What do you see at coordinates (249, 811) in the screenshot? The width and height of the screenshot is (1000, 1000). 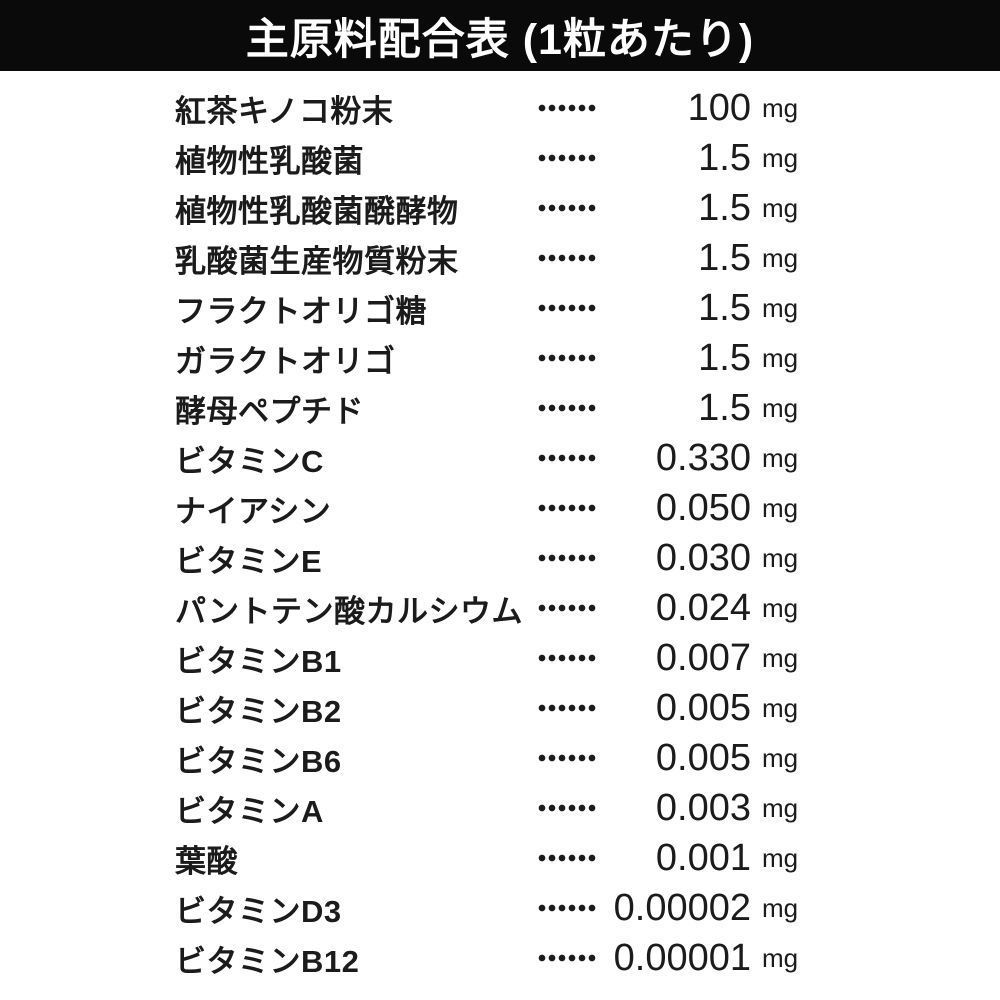 I see `ingredient-name: ビタミンA` at bounding box center [249, 811].